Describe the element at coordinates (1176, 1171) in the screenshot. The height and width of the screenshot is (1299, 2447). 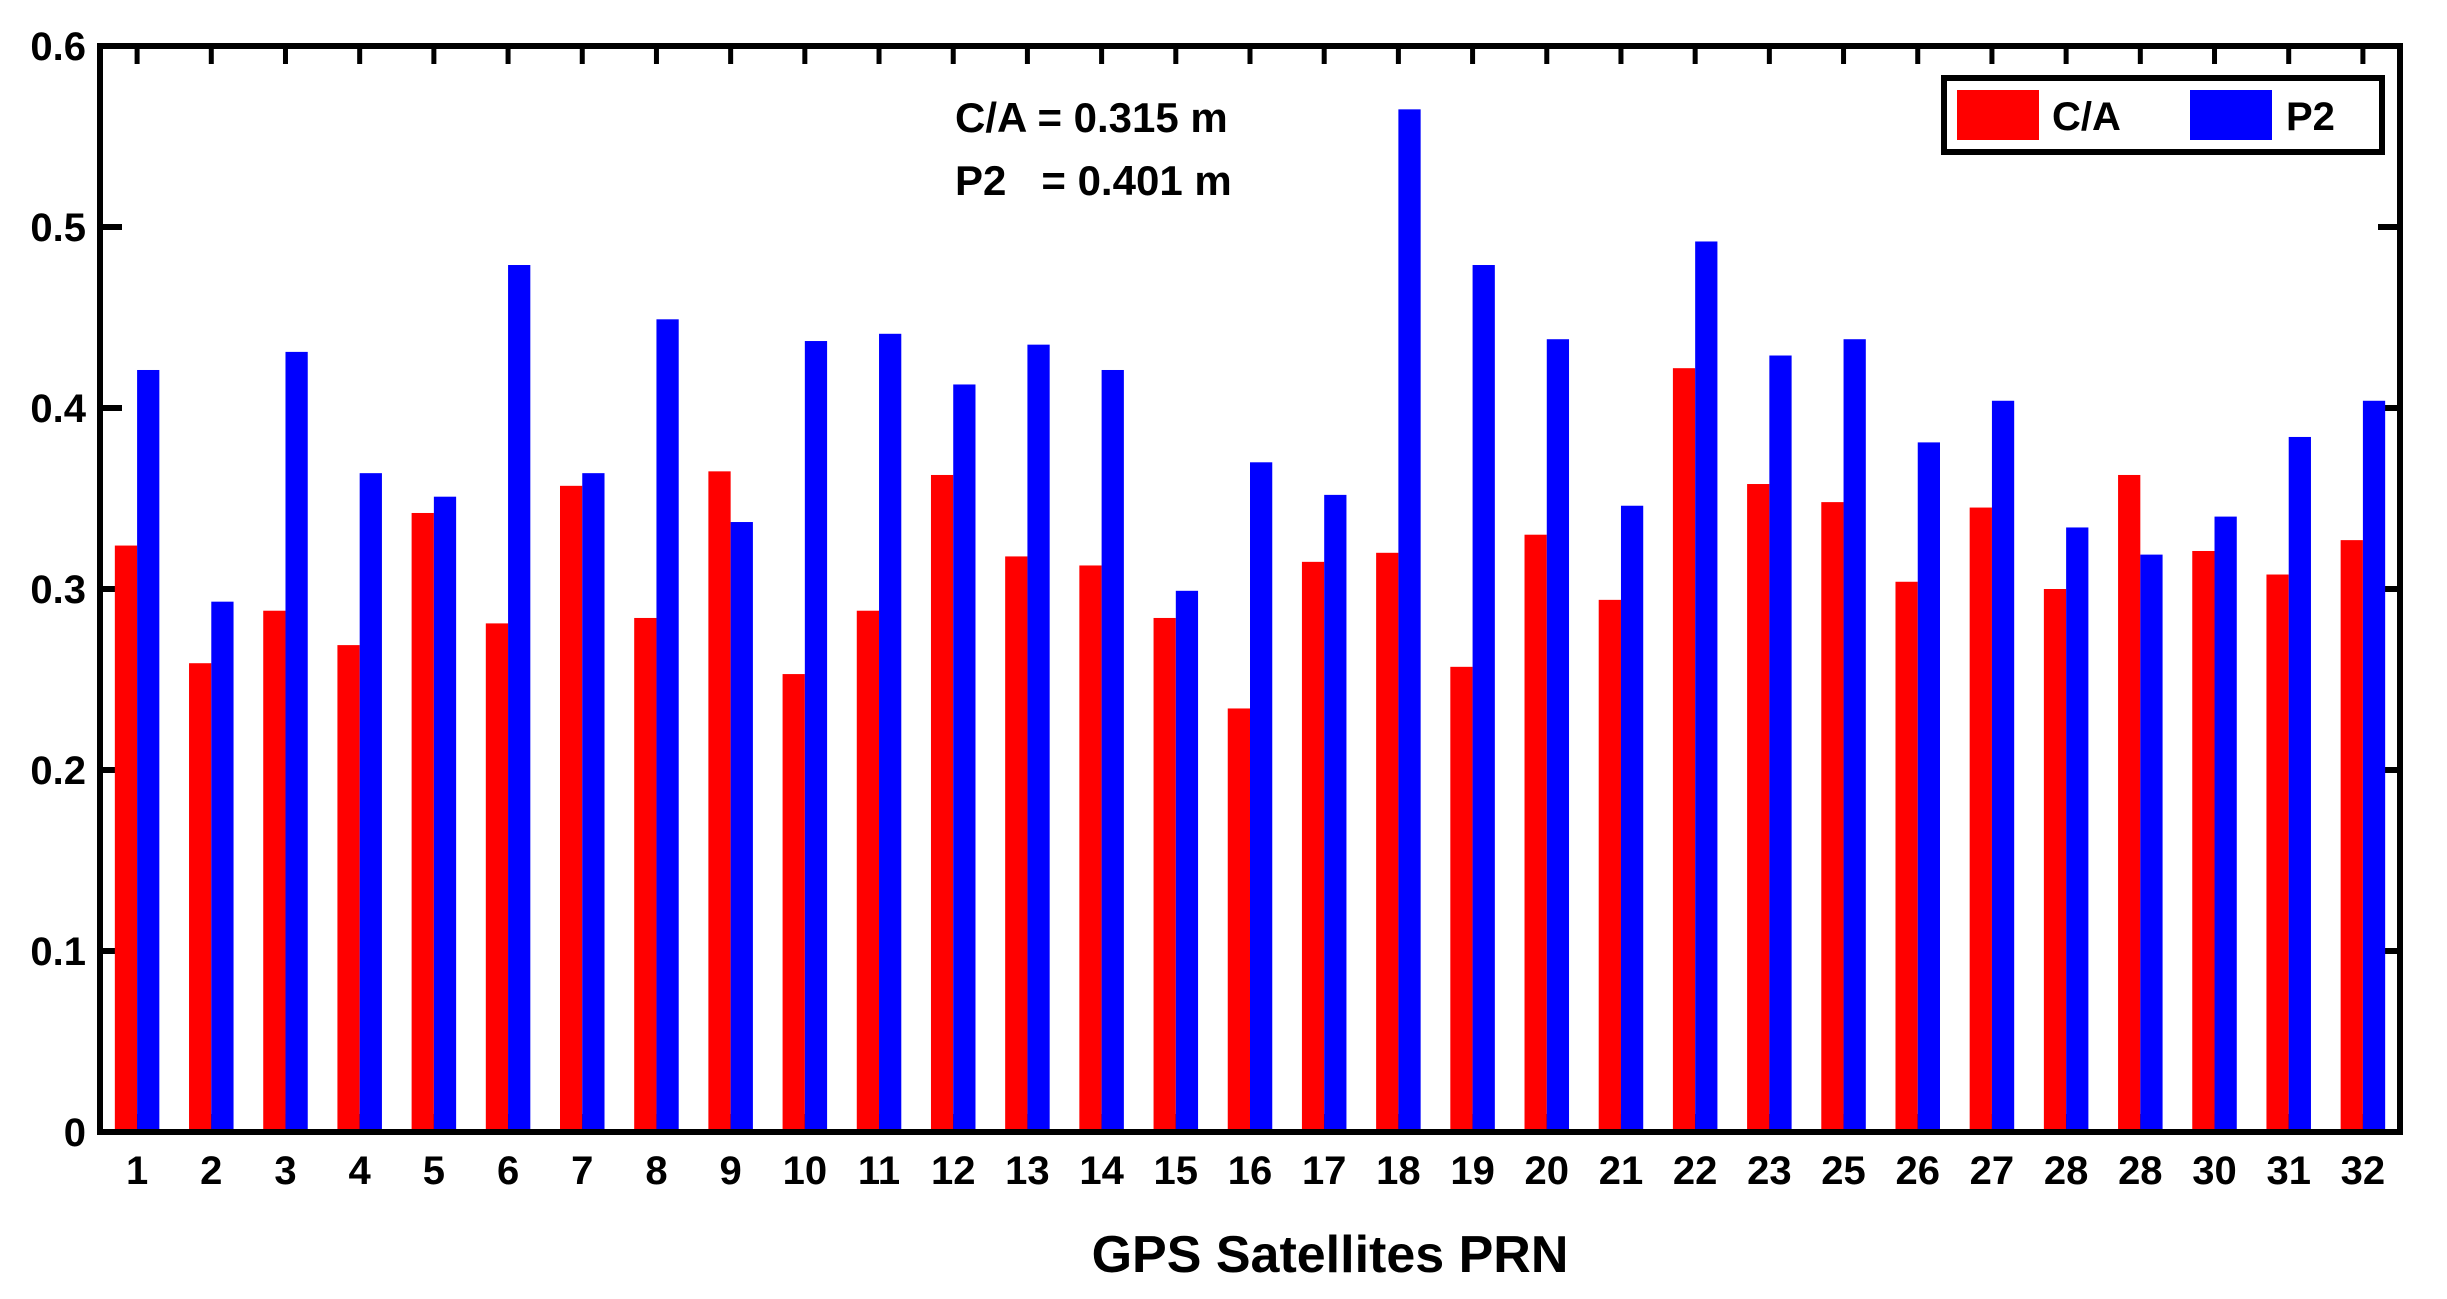
I see `x-tick-label: 15` at that location.